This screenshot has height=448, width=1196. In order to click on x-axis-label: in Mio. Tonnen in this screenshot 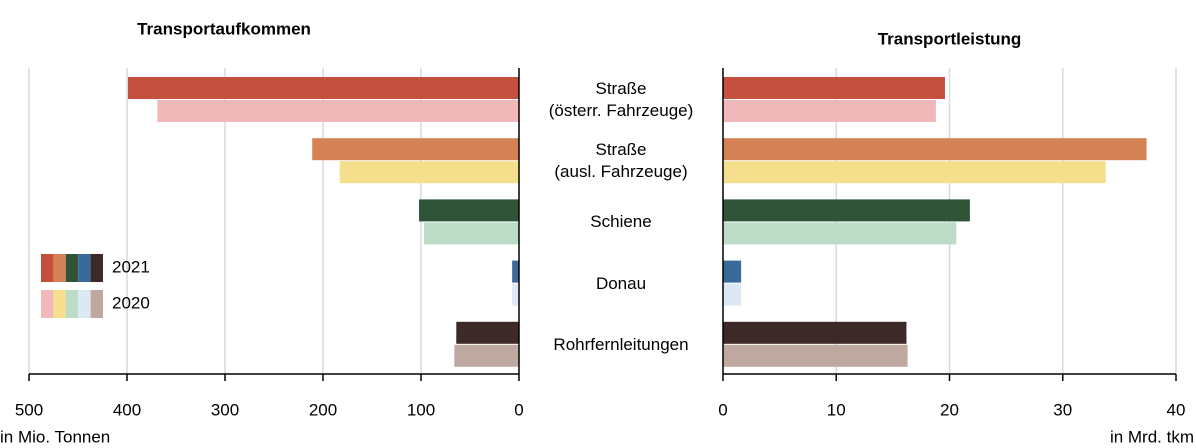, I will do `click(55, 436)`.